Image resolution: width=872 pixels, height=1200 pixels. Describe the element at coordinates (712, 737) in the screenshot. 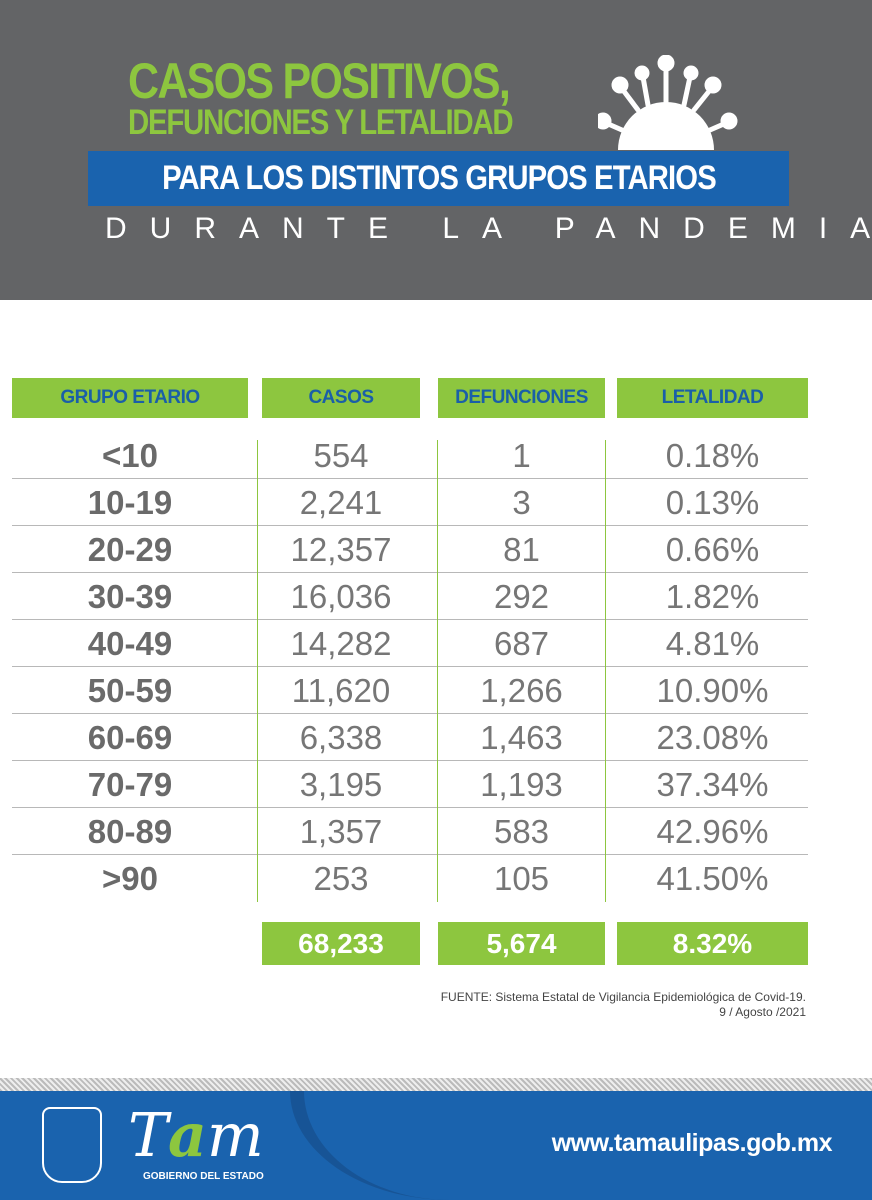

I see `cell-letalidad: 23.08%` at that location.